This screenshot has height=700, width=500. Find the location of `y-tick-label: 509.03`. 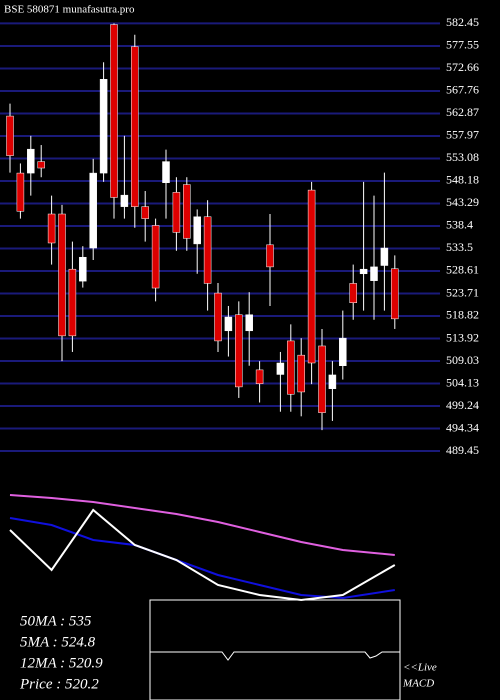

y-tick-label: 509.03 is located at coordinates (462, 360).